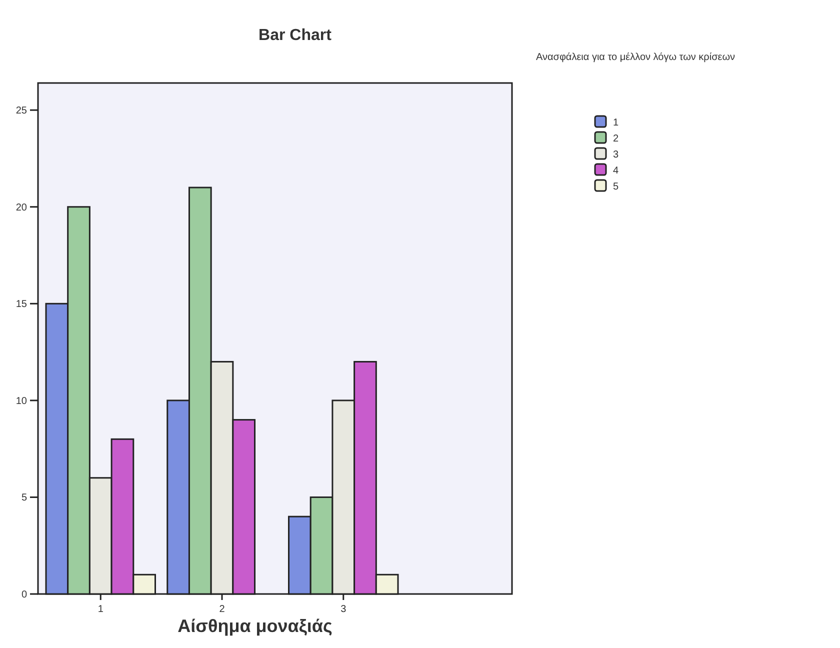  Describe the element at coordinates (22, 111) in the screenshot. I see `y-tick-label: 25` at that location.